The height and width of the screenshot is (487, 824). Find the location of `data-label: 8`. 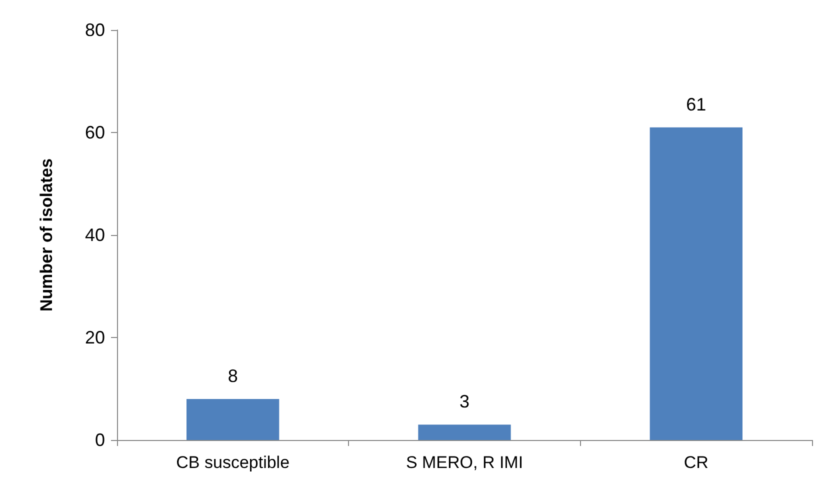

data-label: 8 is located at coordinates (233, 376).